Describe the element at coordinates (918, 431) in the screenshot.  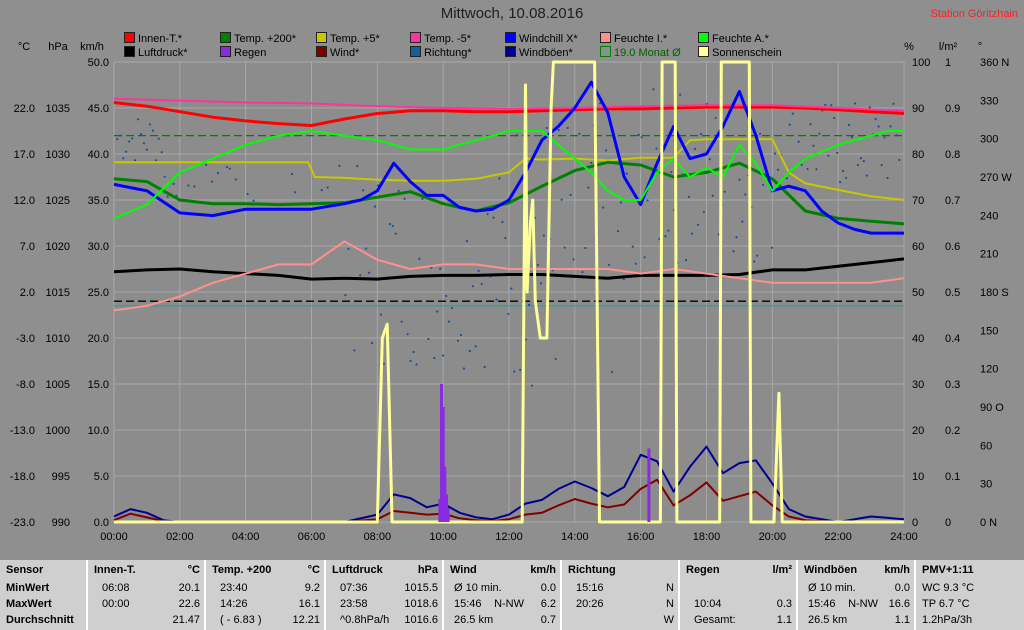
I see `y-tick-label-right-0: 20` at that location.